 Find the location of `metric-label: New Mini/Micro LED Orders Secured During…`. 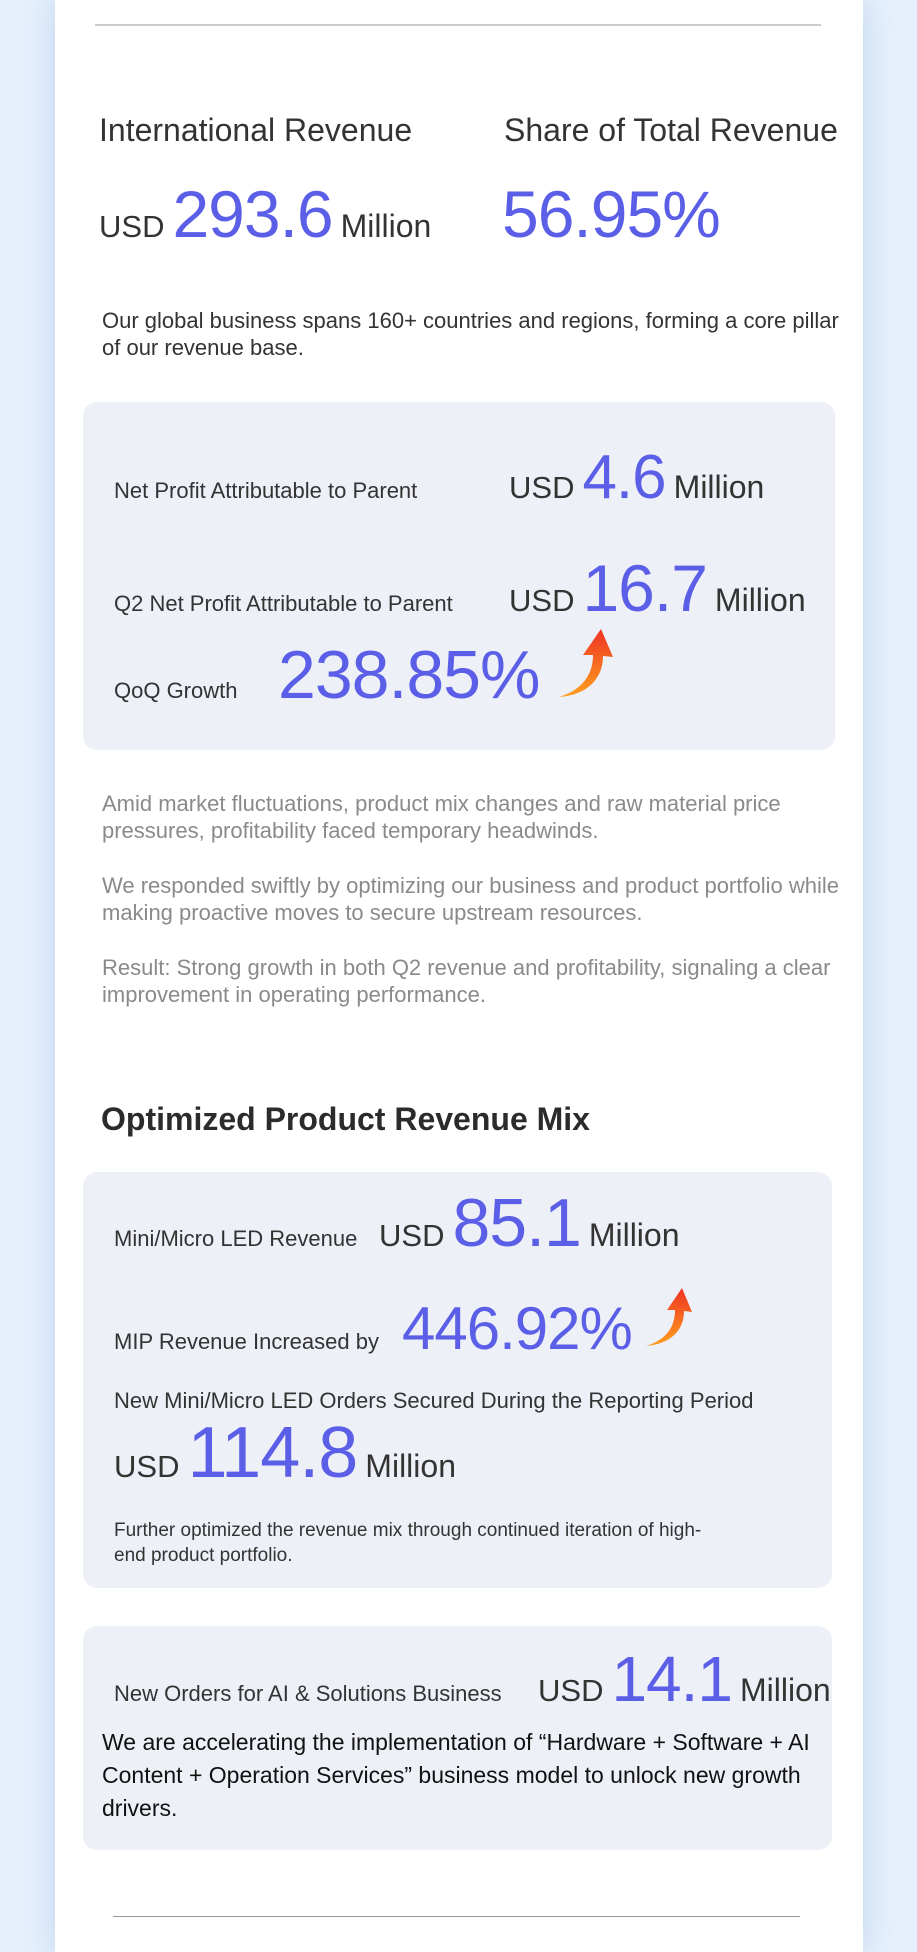

metric-label: New Mini/Micro LED Orders Secured During… is located at coordinates (434, 1400).